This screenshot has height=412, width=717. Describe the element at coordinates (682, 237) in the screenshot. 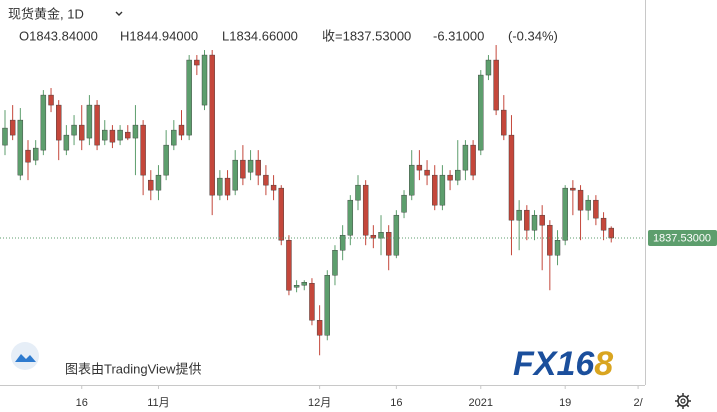

I see `last-price-tag` at that location.